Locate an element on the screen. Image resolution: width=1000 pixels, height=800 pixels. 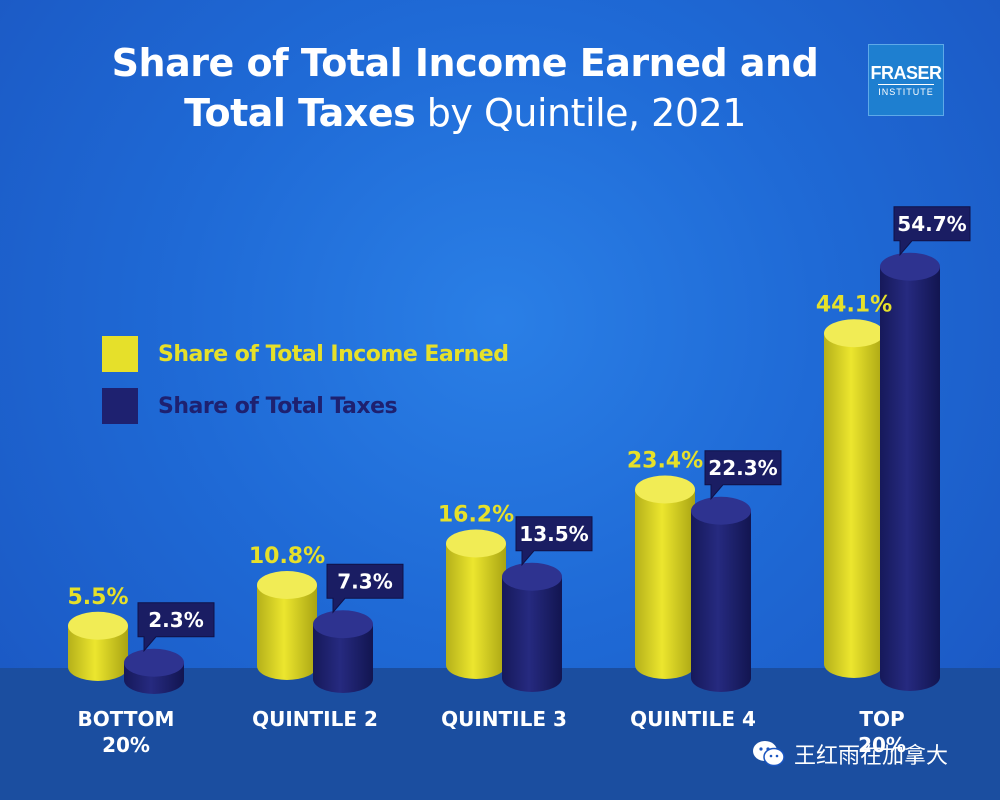
data-label-income: 10.8% is located at coordinates (287, 556).